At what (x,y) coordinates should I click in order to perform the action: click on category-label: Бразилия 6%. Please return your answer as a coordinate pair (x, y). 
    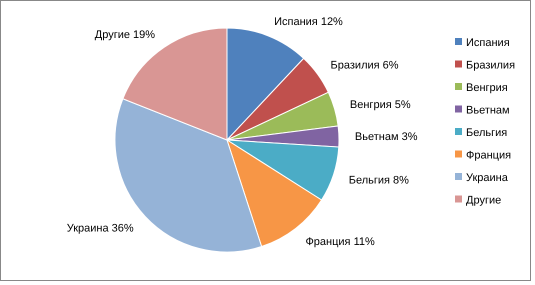
    Looking at the image, I should click on (364, 66).